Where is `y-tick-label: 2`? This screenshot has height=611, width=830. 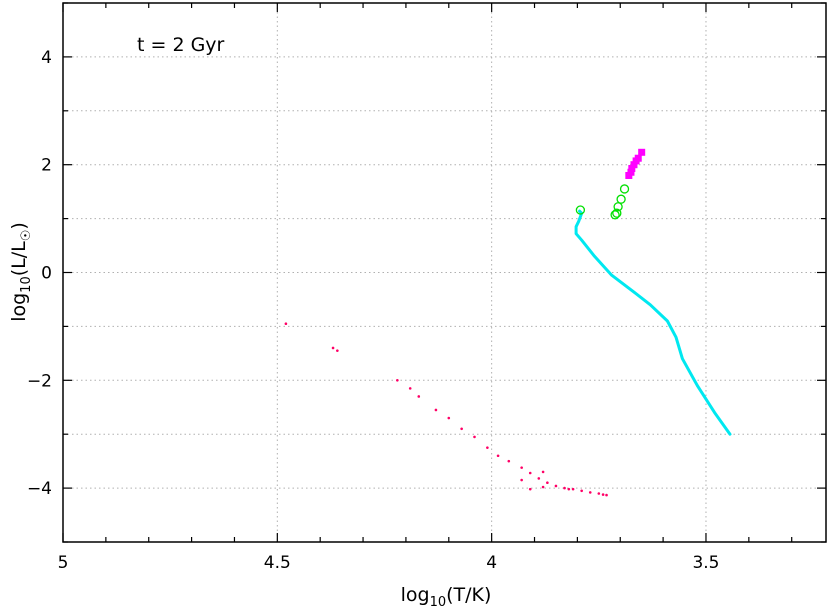 y-tick-label: 2 is located at coordinates (46, 166).